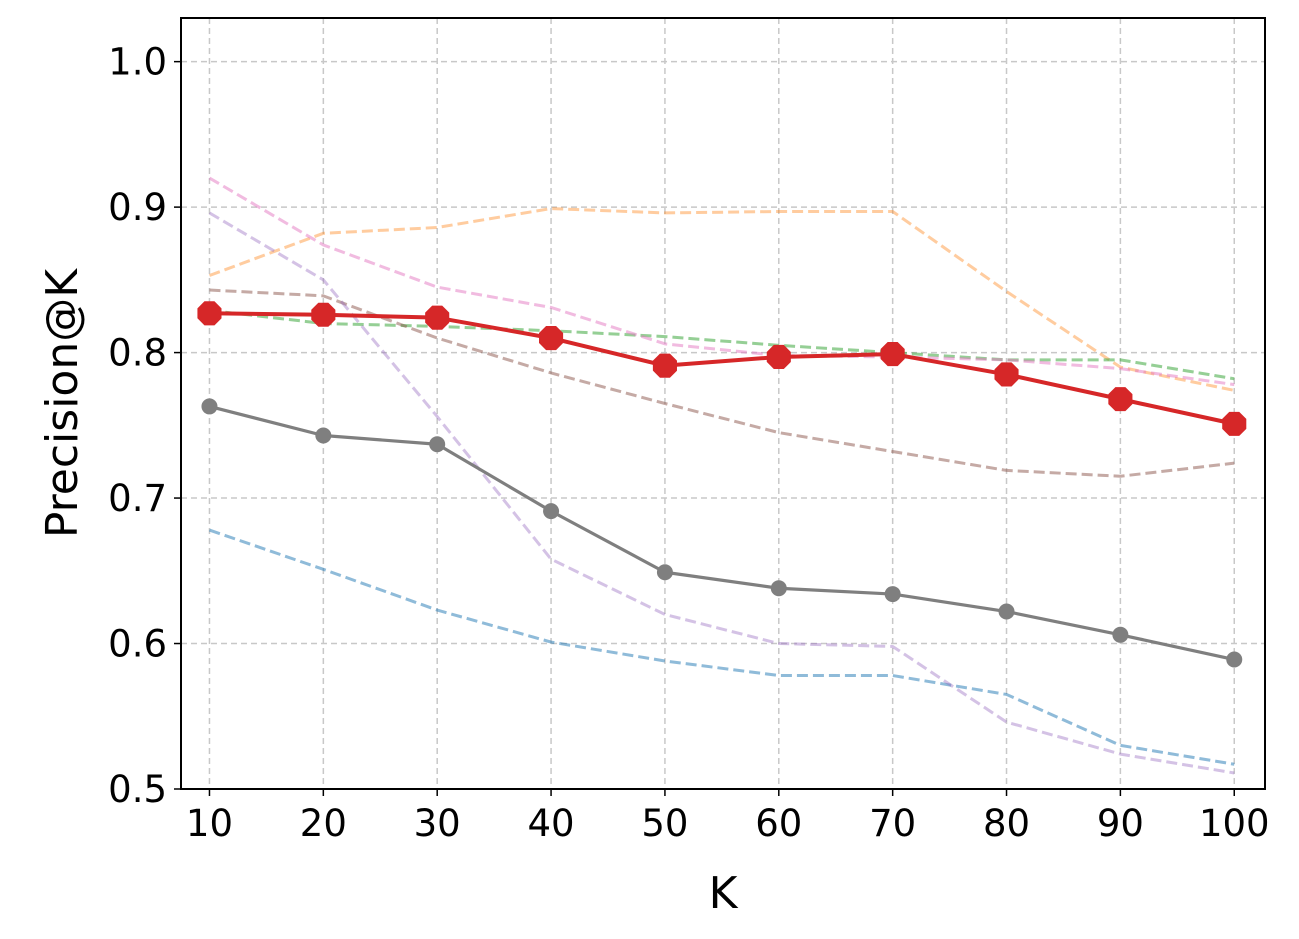 The height and width of the screenshot is (939, 1299). I want to click on y-tick-label: 1.0, so click(137, 62).